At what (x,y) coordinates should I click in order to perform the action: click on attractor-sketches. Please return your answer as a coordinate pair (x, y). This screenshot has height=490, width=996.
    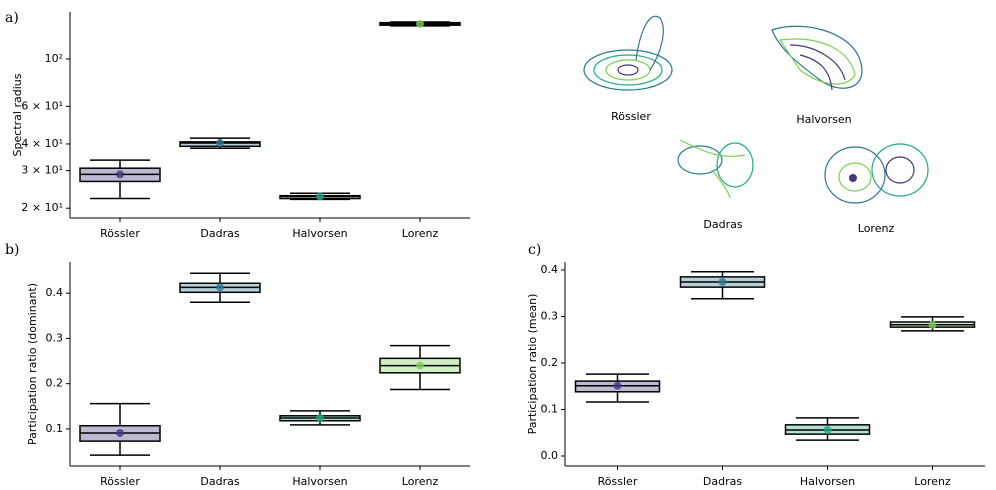
    Looking at the image, I should click on (756, 109).